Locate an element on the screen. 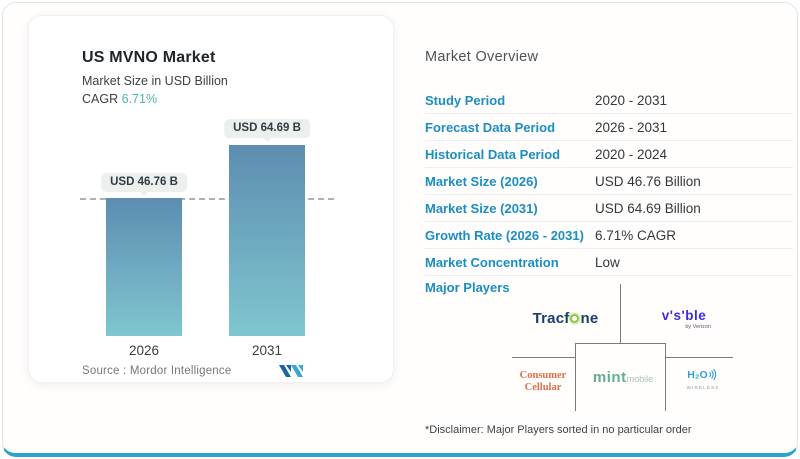  source-label: Source : is located at coordinates (104, 371).